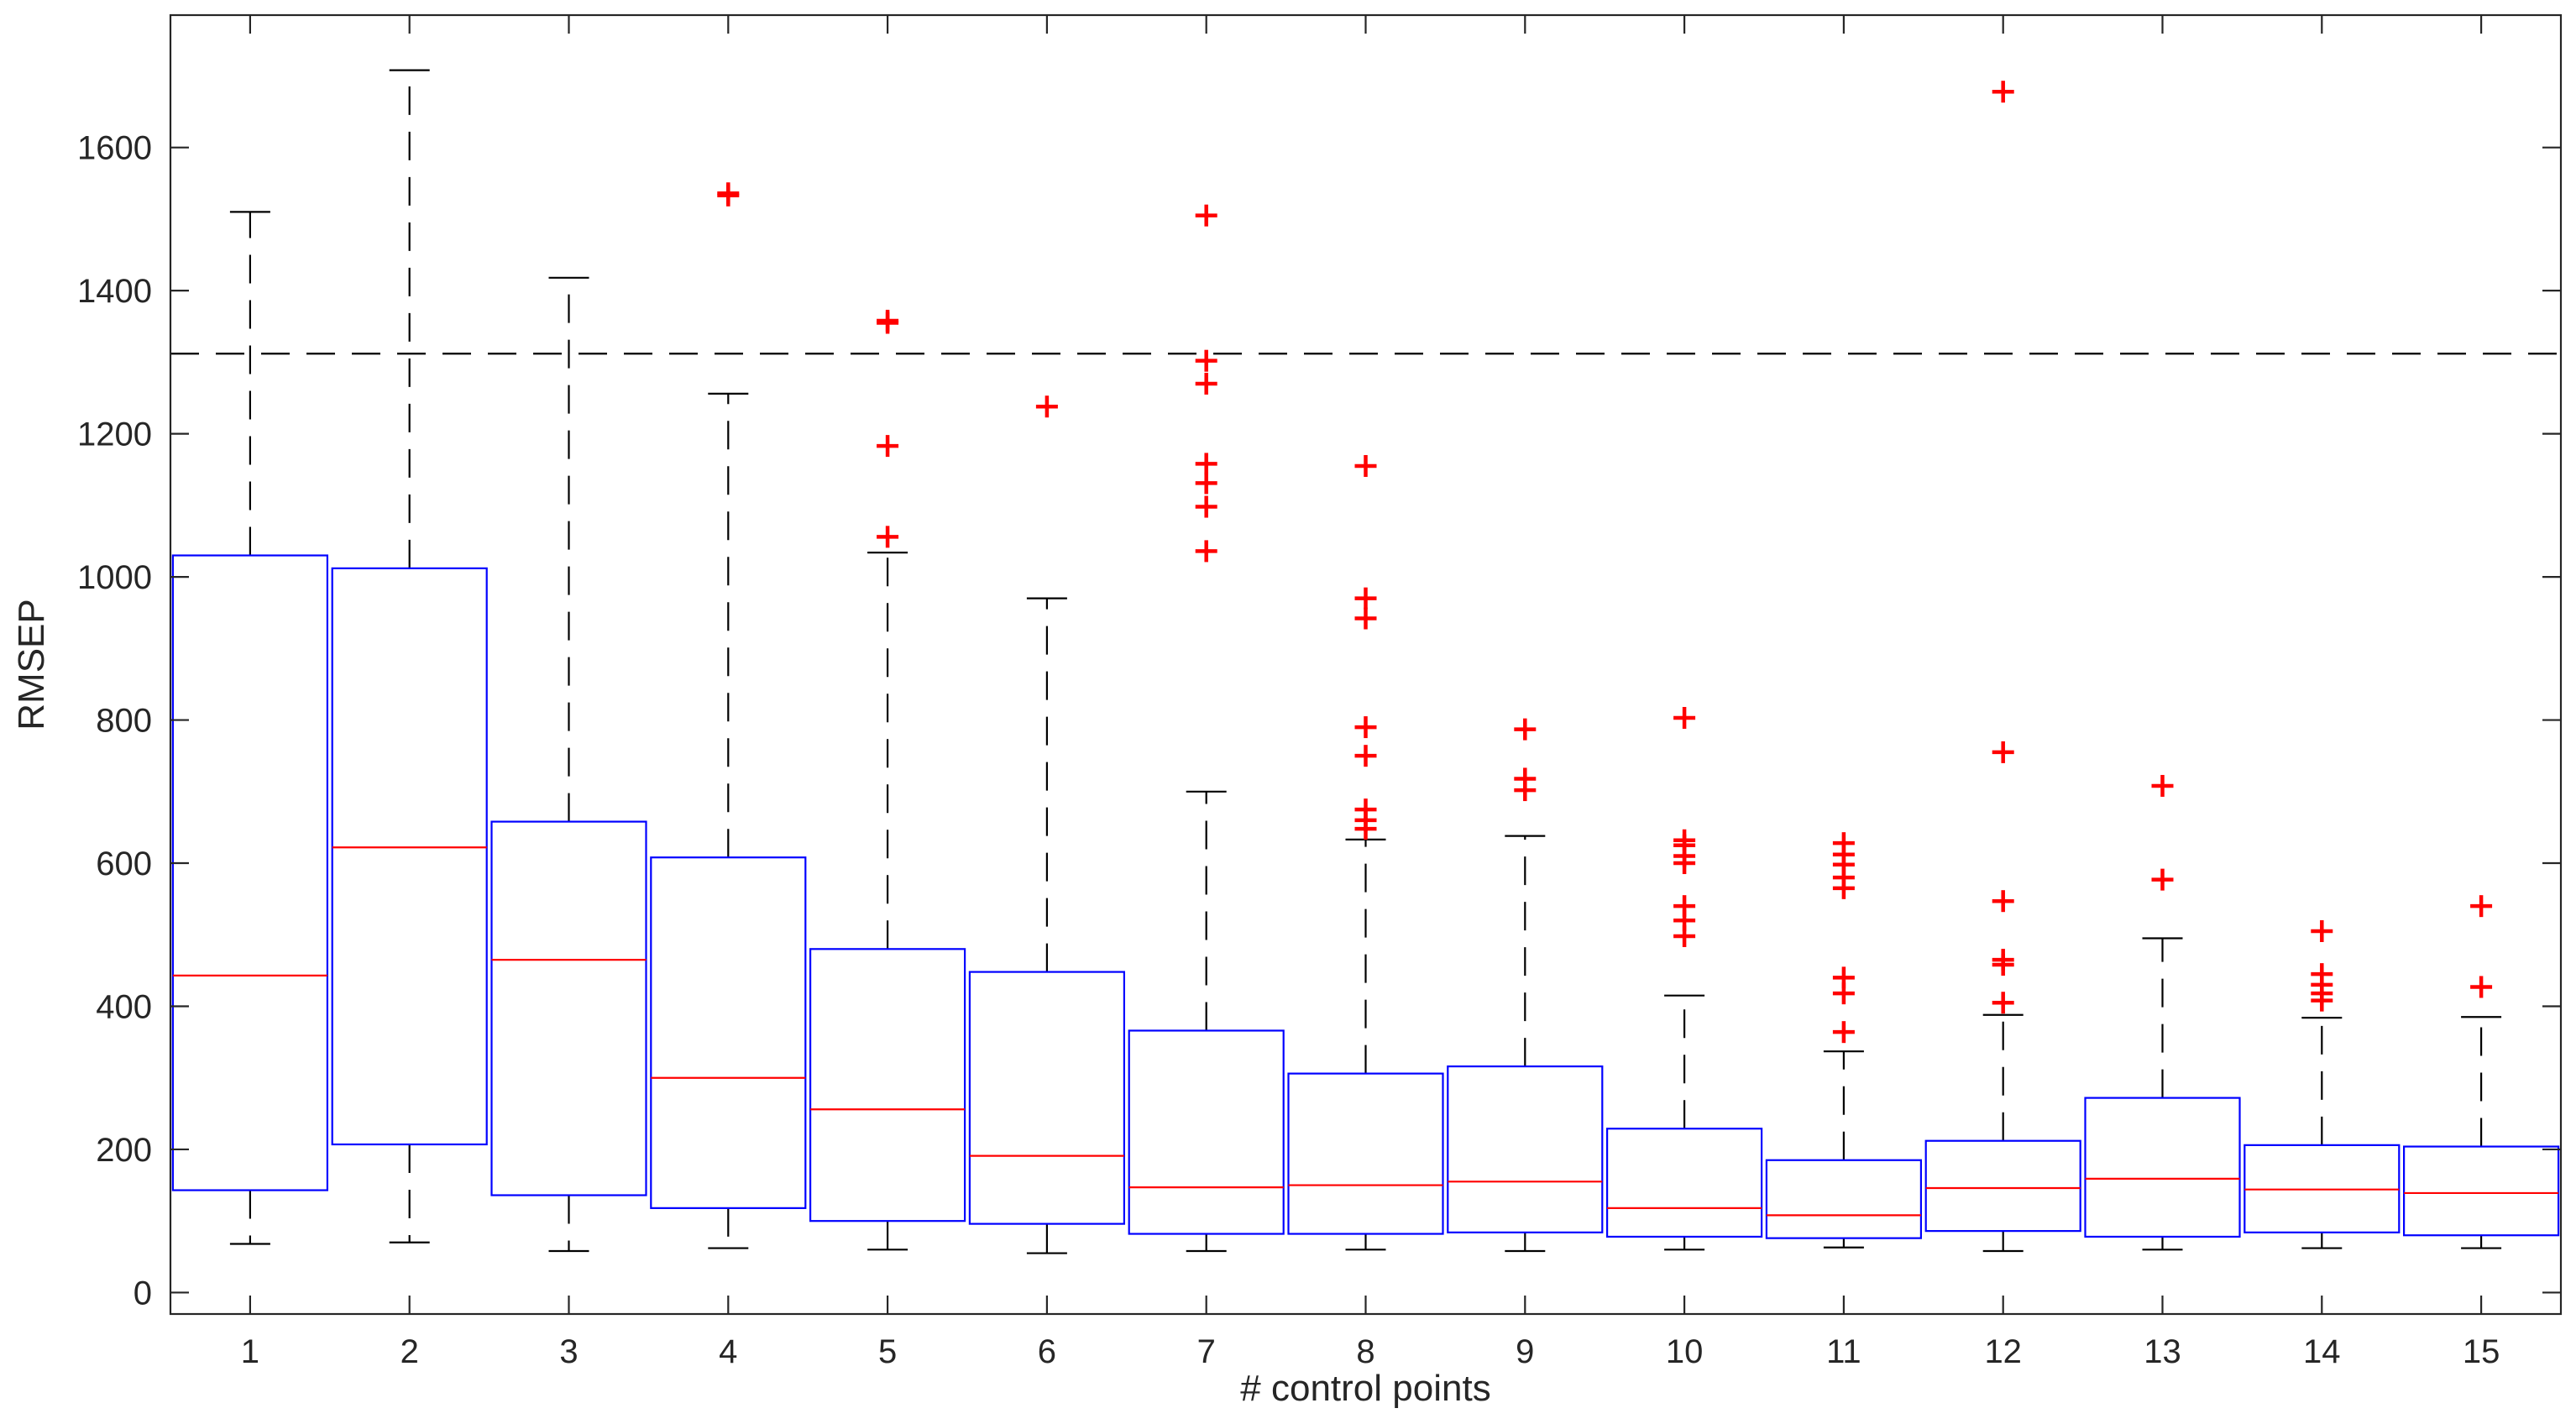  Describe the element at coordinates (124, 1007) in the screenshot. I see `y-tick-label: 400` at that location.